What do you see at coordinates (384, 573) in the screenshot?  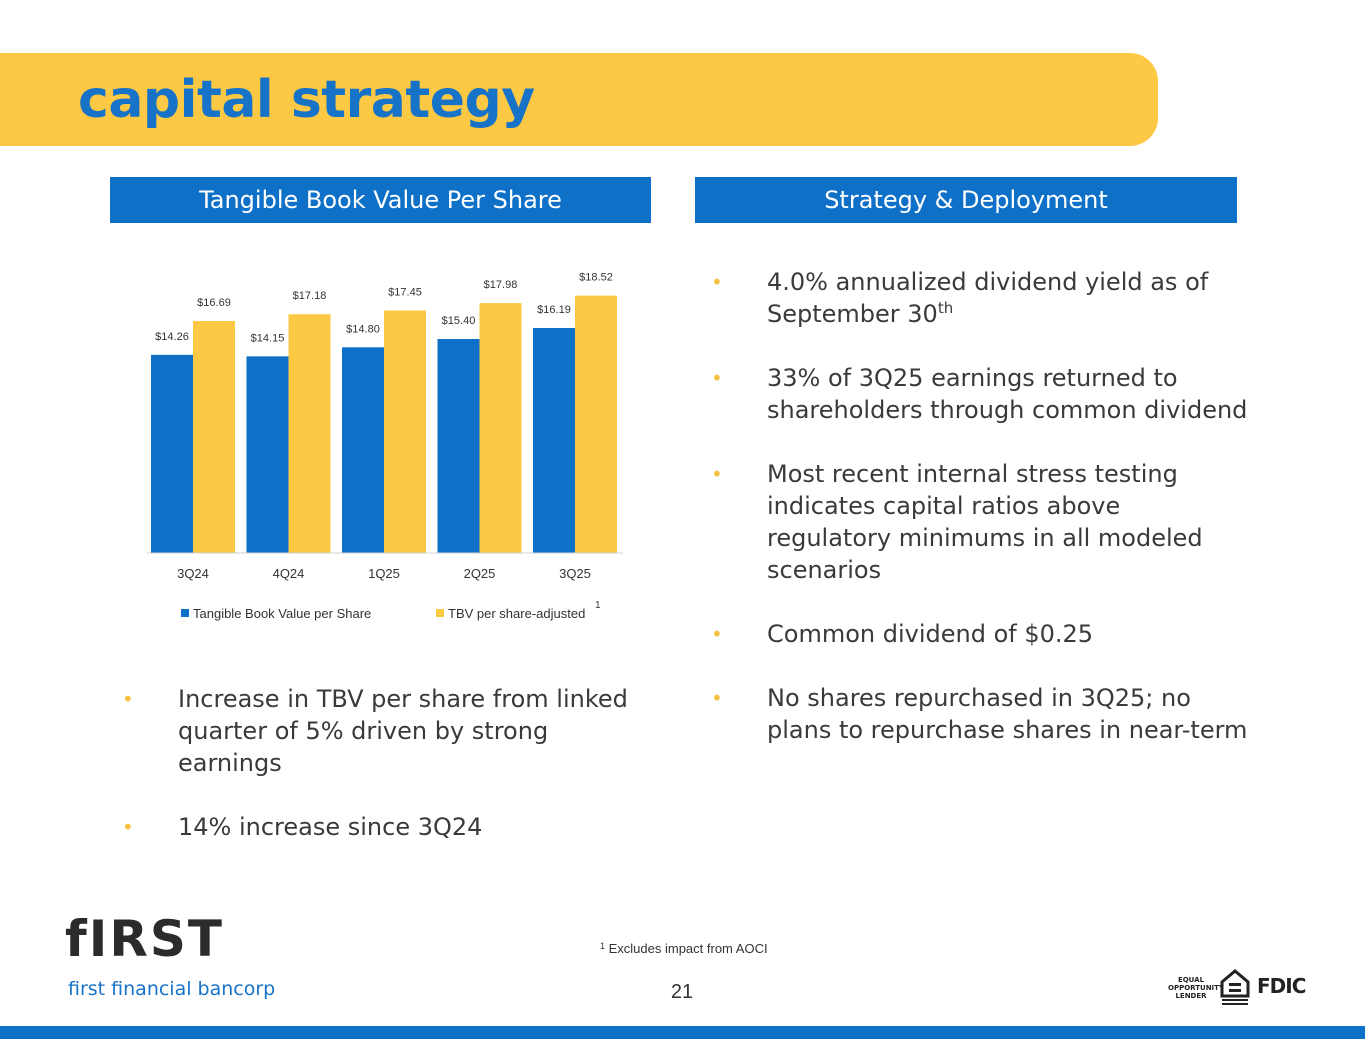 I see `x-tick-label: 1Q25` at bounding box center [384, 573].